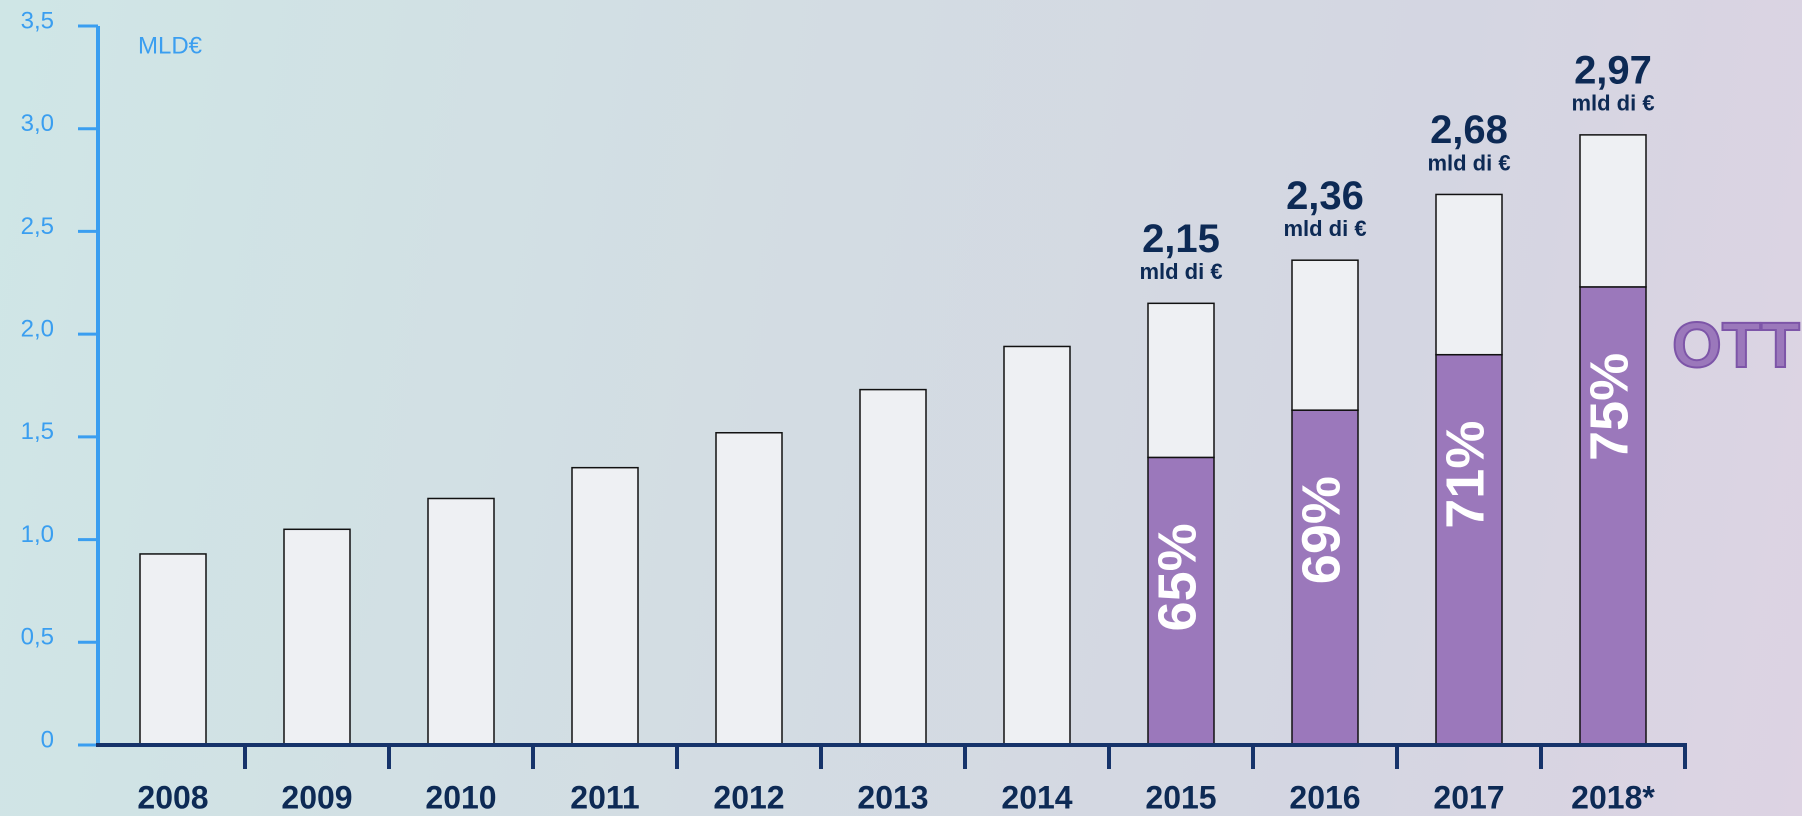  What do you see at coordinates (1321, 530) in the screenshot?
I see `bar-value-label: 69%` at bounding box center [1321, 530].